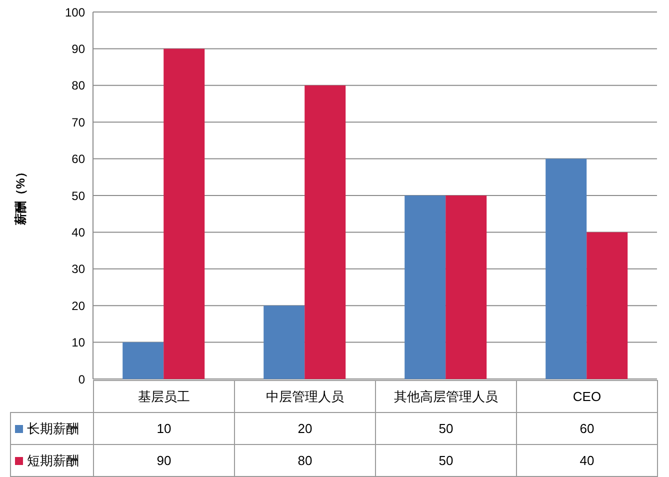 This screenshot has width=669, height=477. Describe the element at coordinates (75, 12) in the screenshot. I see `y-tick-label: 100` at that location.